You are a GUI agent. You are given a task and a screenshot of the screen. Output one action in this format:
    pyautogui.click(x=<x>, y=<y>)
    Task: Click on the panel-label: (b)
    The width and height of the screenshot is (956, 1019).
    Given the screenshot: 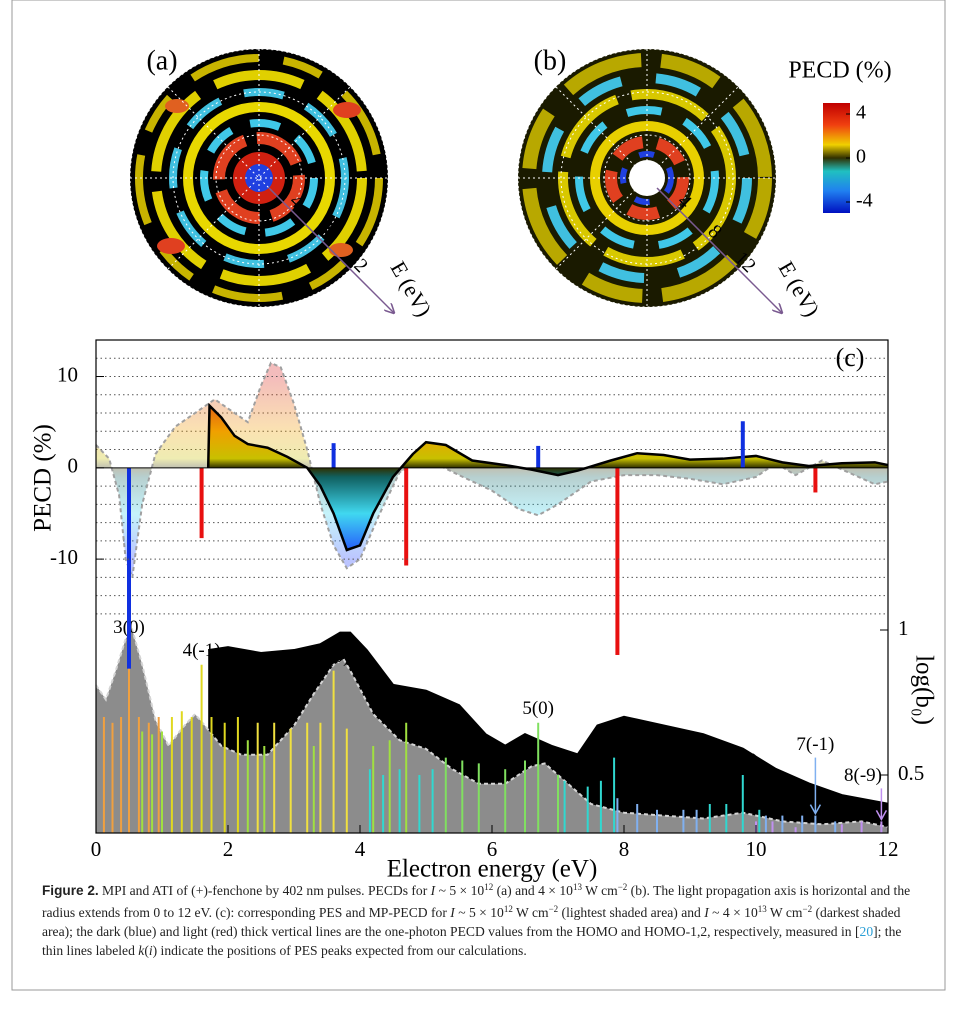 What is the action you would take?
    pyautogui.click(x=550, y=60)
    